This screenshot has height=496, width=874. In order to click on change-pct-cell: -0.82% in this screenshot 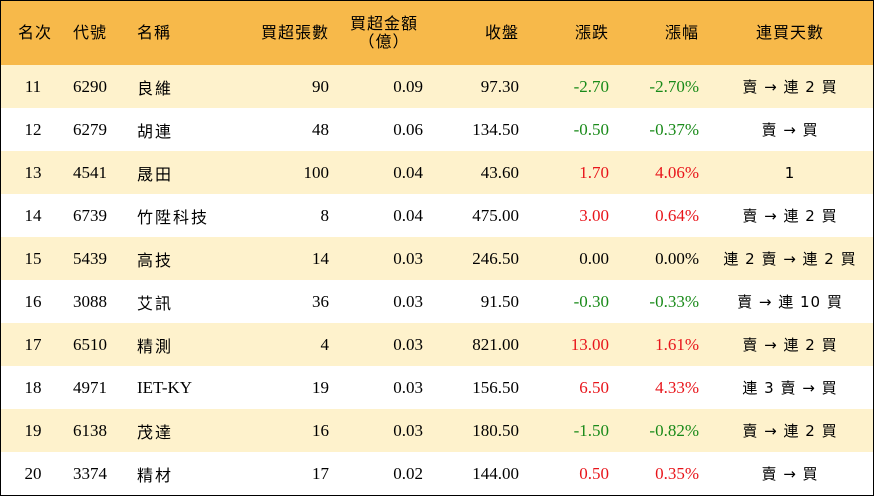, I will do `click(674, 430)`.